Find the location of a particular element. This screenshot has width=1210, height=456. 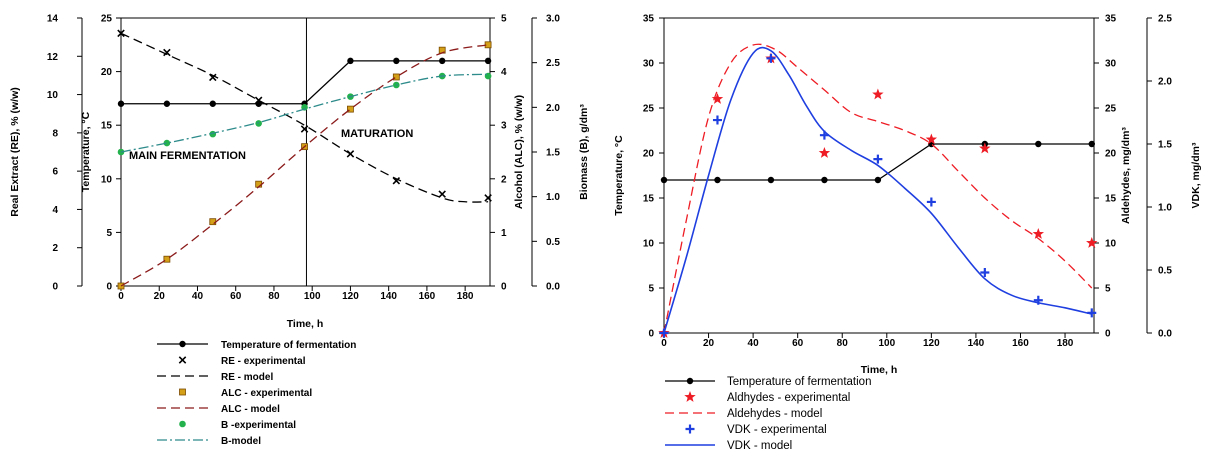

series-re-experimental is located at coordinates (304, 115).